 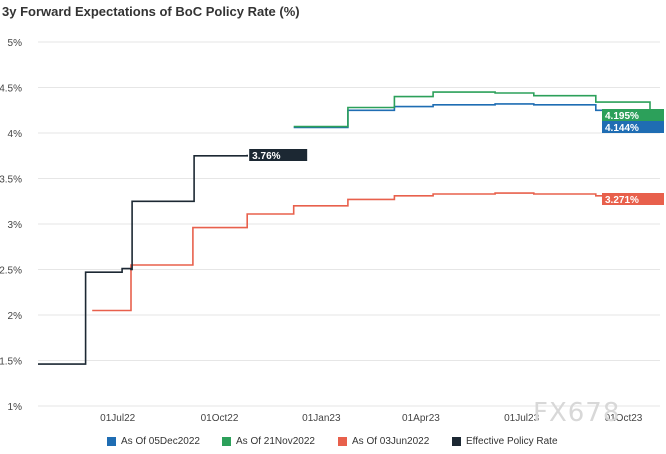 I want to click on legend-label: As Of 21Nov2022, so click(x=275, y=441).